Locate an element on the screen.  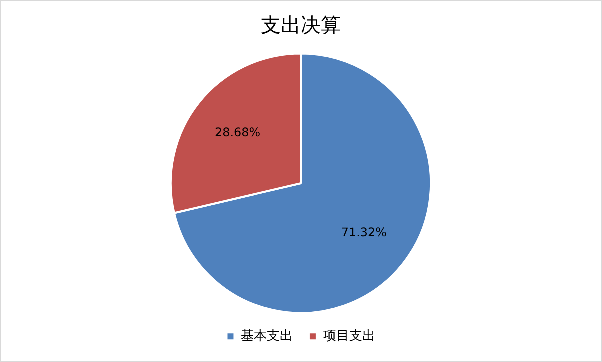
data-label: 28.68% is located at coordinates (237, 133).